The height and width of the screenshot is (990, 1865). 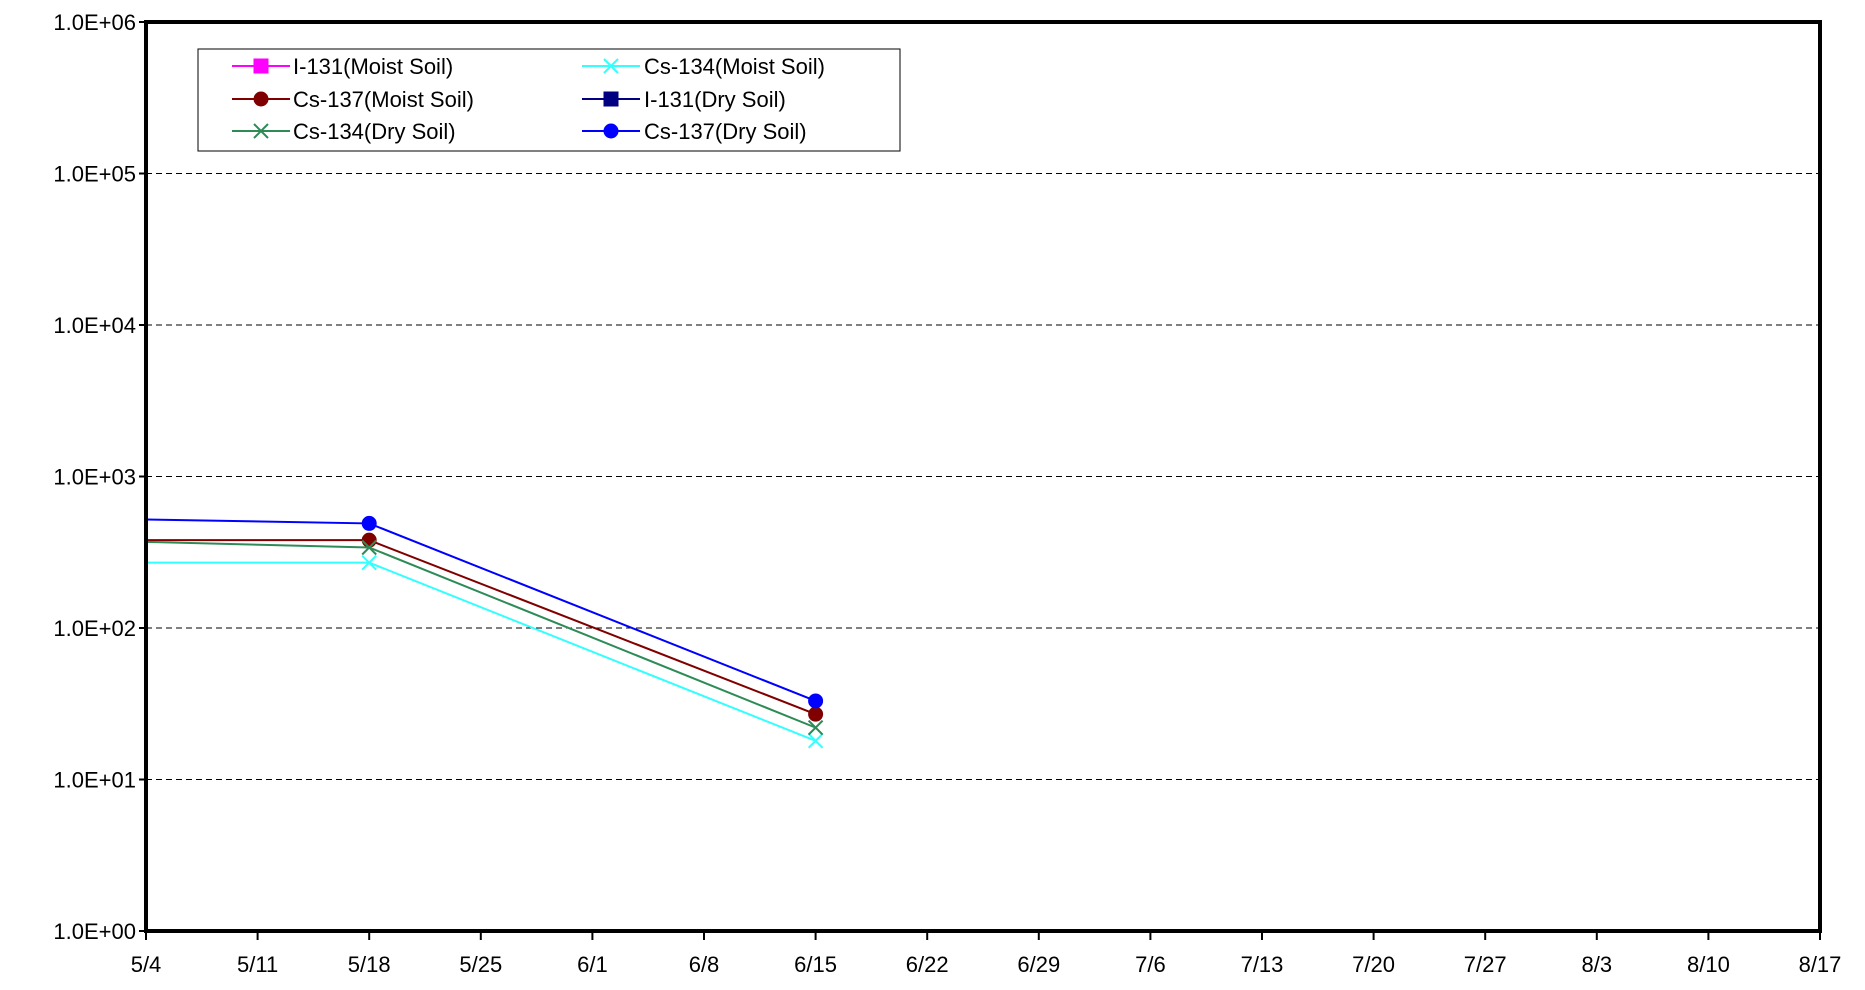 What do you see at coordinates (1150, 964) in the screenshot?
I see `x-tick-label: 7/6` at bounding box center [1150, 964].